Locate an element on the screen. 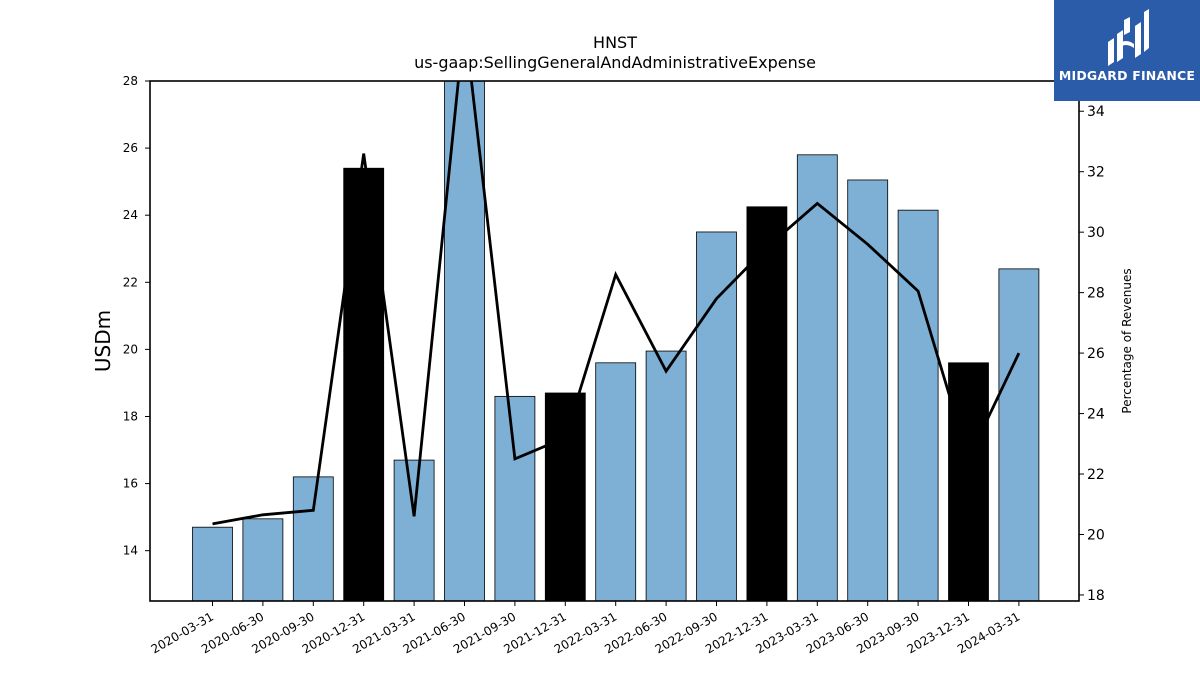 The width and height of the screenshot is (1200, 675). y-axis-label: USDm is located at coordinates (103, 341).